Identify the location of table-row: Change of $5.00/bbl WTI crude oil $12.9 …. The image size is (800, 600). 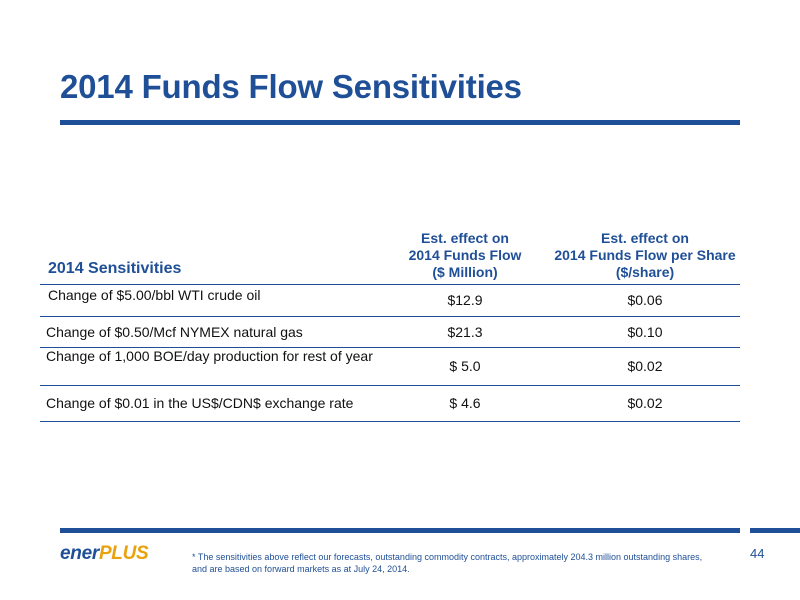
(390, 300).